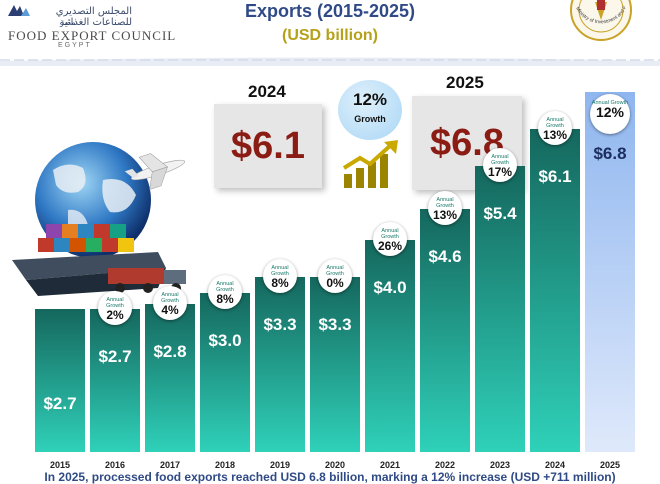 The height and width of the screenshot is (484, 660). What do you see at coordinates (93, 17) in the screenshot?
I see `logo-arabic-name: المجلس التصديري للصناعات الغذائية` at bounding box center [93, 17].